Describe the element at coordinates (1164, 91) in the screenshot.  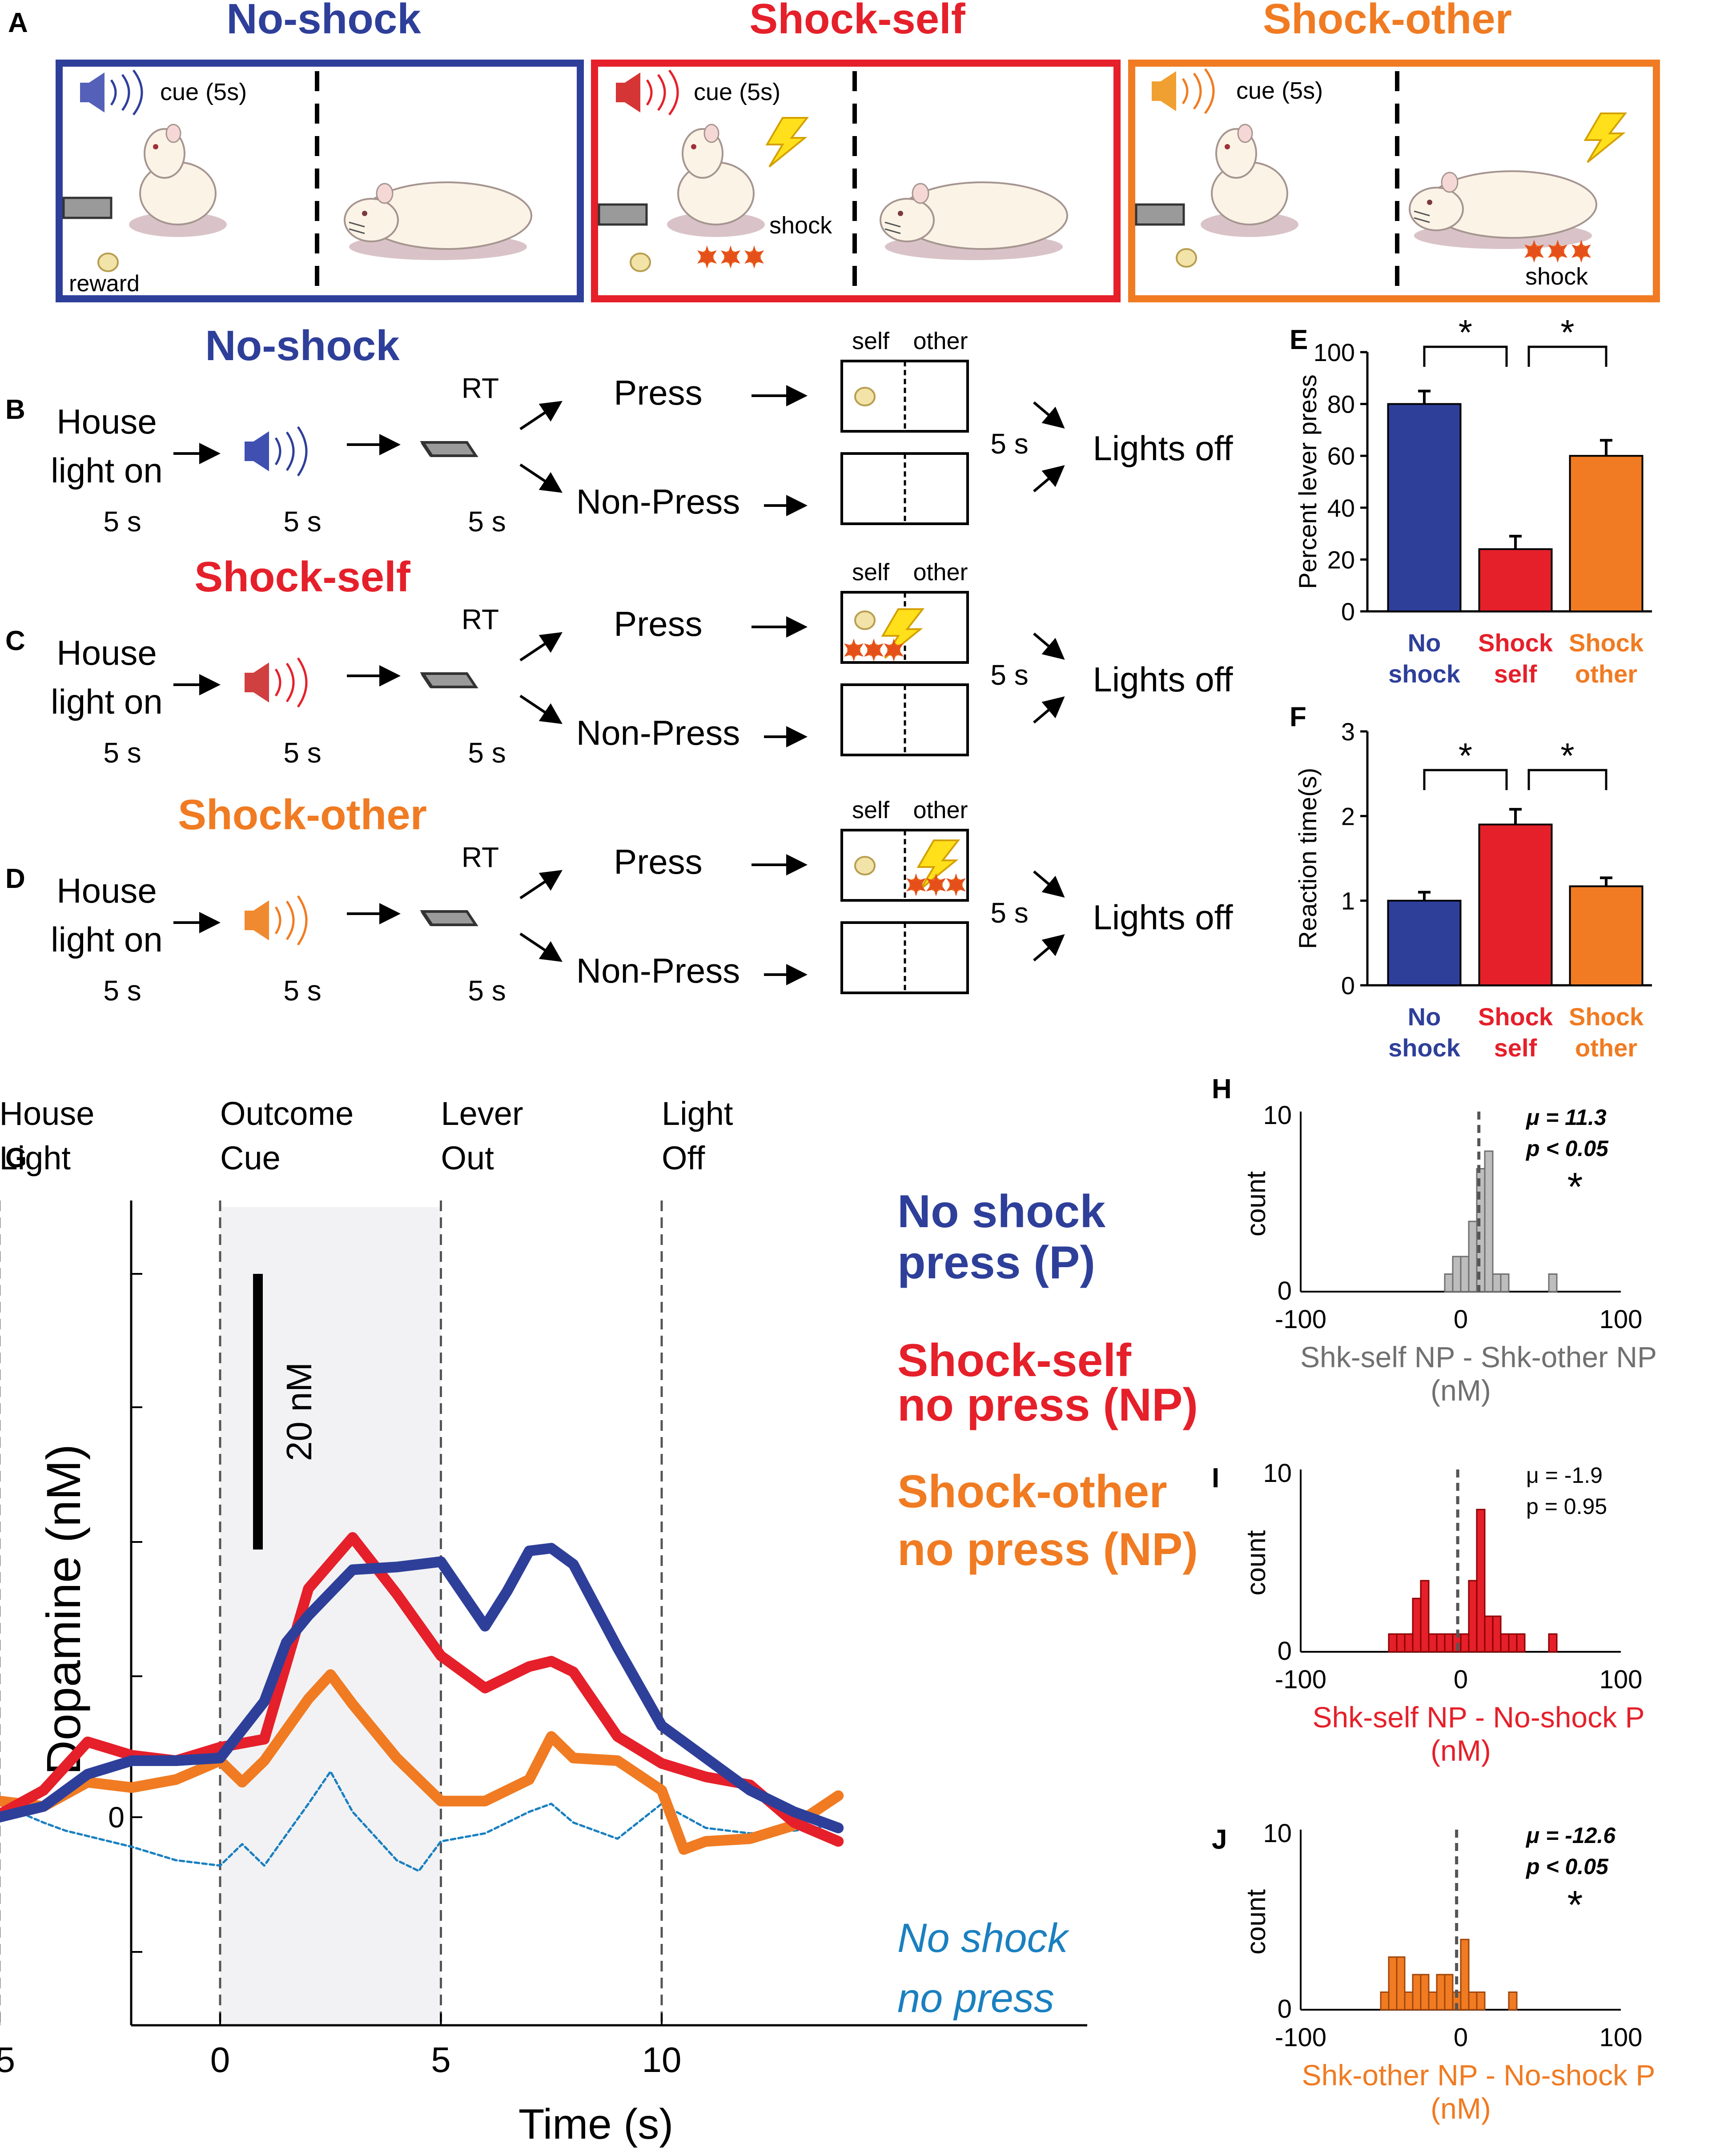
I see `speaker-icon` at that location.